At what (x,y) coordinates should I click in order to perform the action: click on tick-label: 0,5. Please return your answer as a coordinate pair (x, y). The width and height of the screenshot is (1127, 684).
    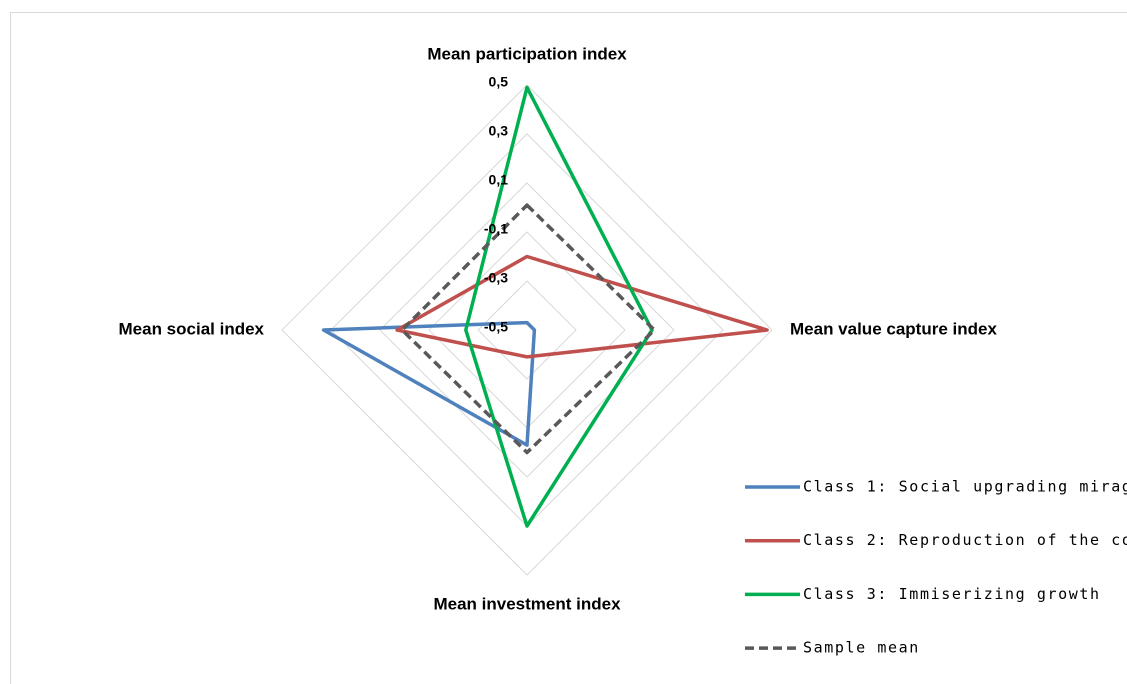
    Looking at the image, I should click on (499, 82).